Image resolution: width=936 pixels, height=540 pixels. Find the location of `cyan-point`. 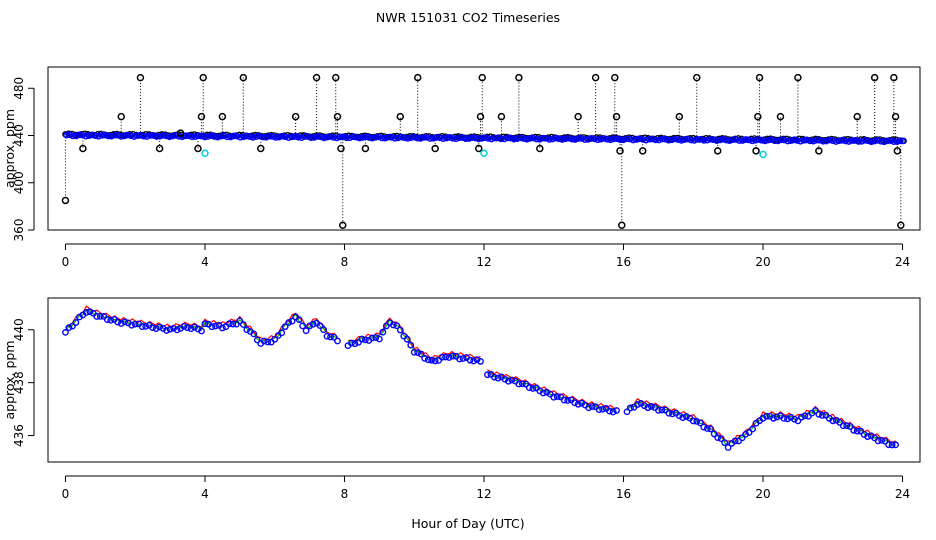

cyan-point is located at coordinates (763, 154).